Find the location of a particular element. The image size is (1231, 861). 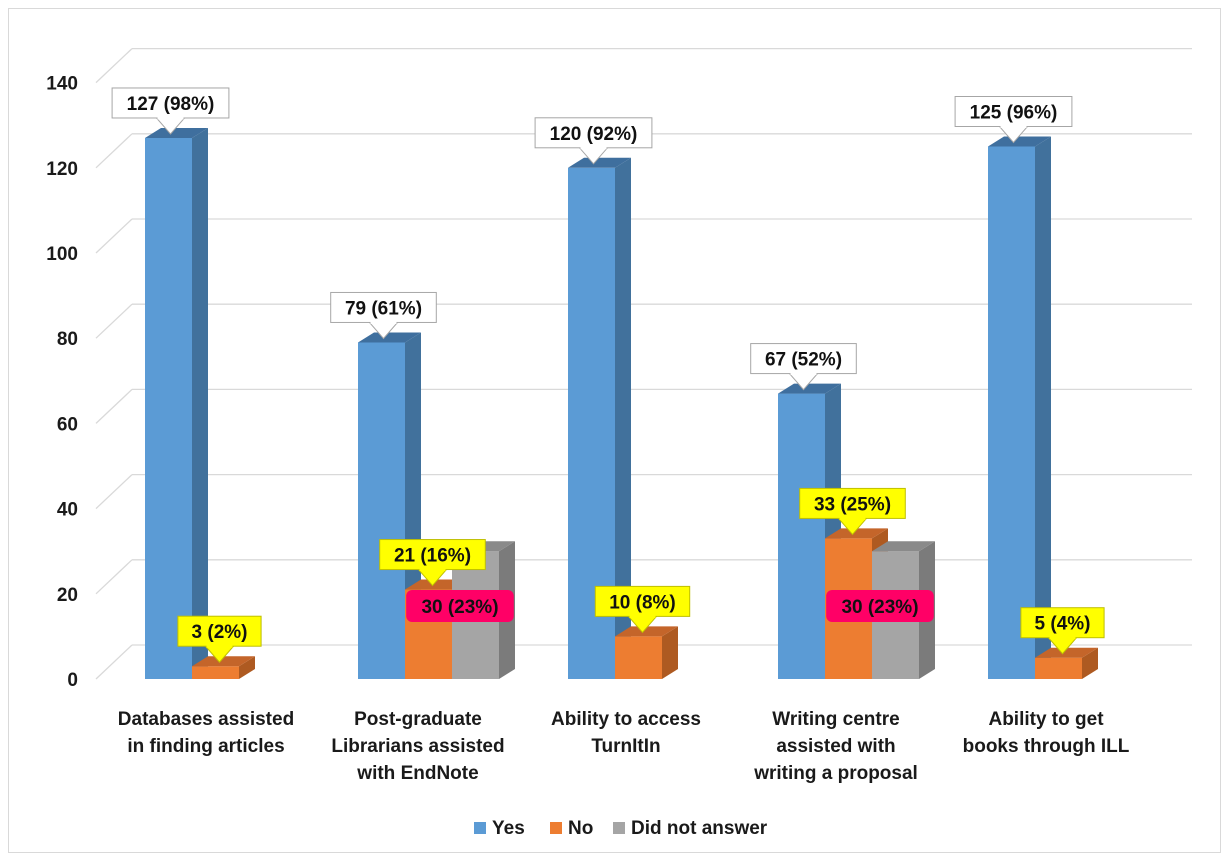

legend-swatch-did-not-answer is located at coordinates (619, 828).